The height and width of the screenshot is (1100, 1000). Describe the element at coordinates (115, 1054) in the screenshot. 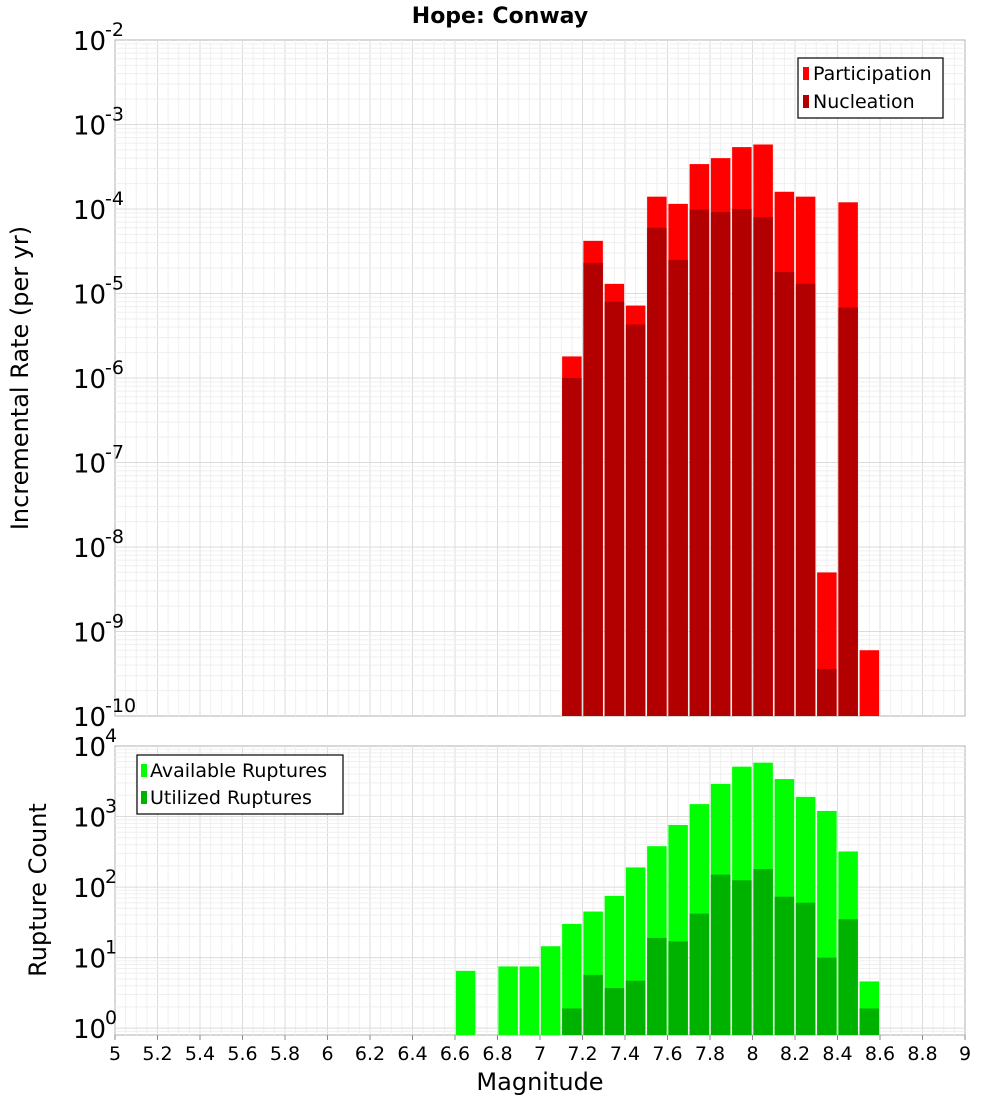

I see `x-tick-label: 5` at that location.